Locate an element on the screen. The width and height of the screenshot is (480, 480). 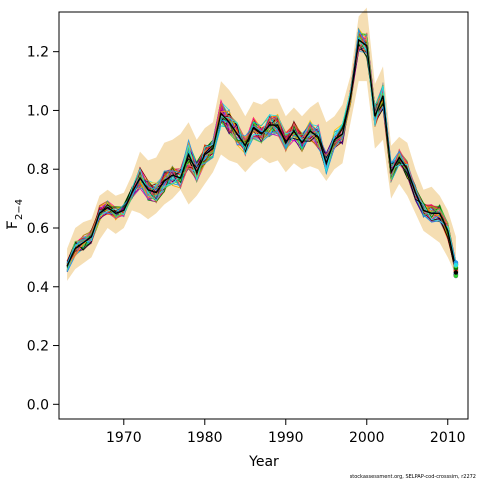
y-tick-label: 1.0 is located at coordinates (38, 111).